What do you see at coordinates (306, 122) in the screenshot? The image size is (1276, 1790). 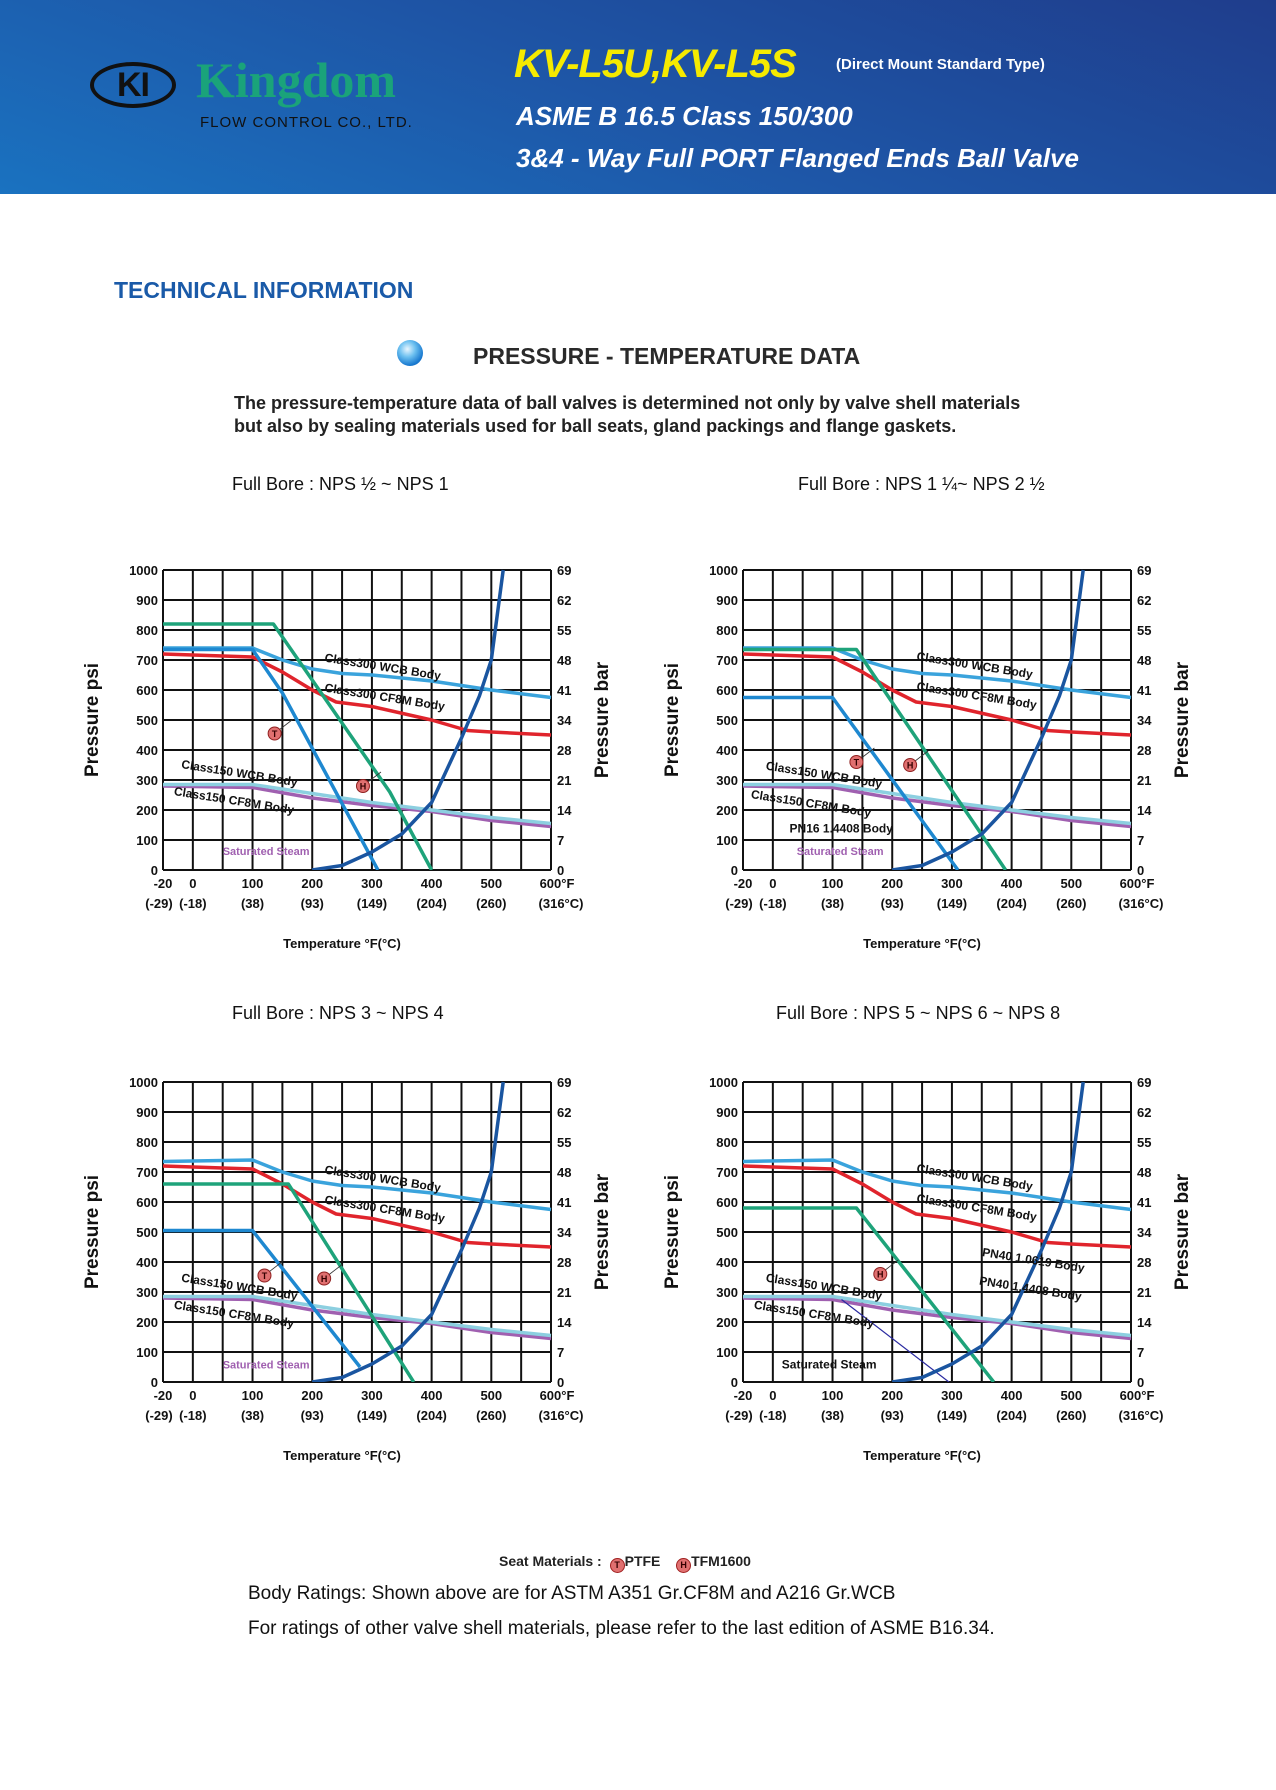 I see `logo-subtitle: FLOW CONTROL CO., LTD.` at bounding box center [306, 122].